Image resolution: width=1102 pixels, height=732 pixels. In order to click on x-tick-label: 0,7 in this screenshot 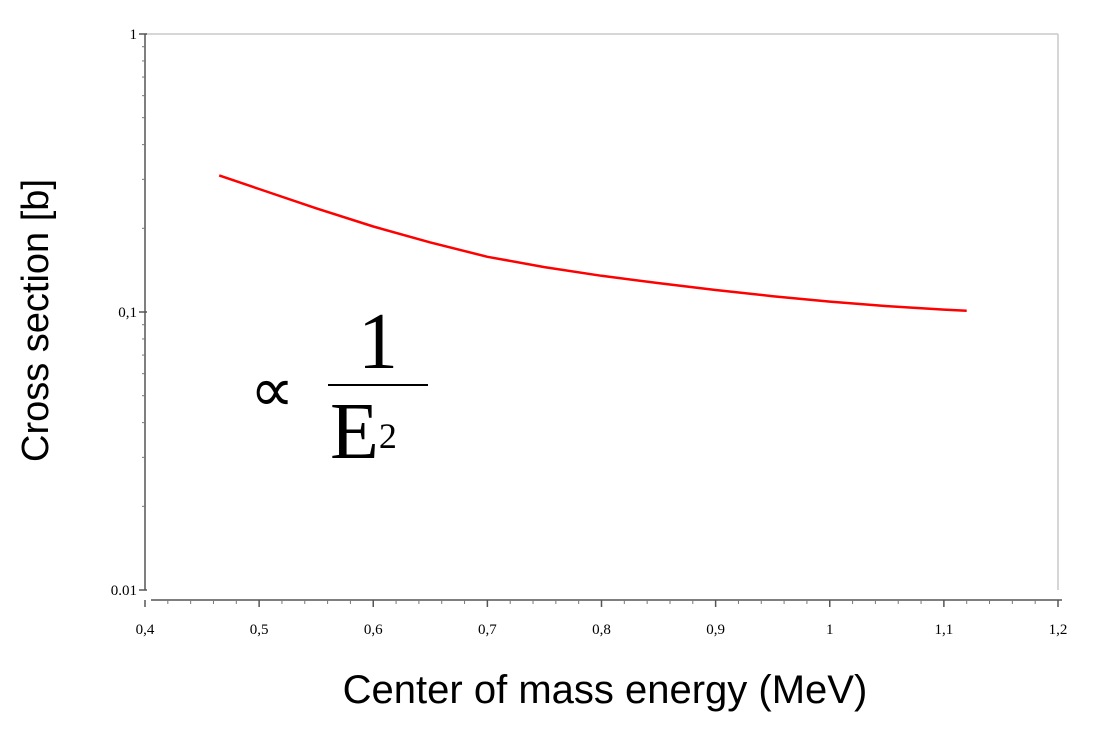, I will do `click(487, 630)`.